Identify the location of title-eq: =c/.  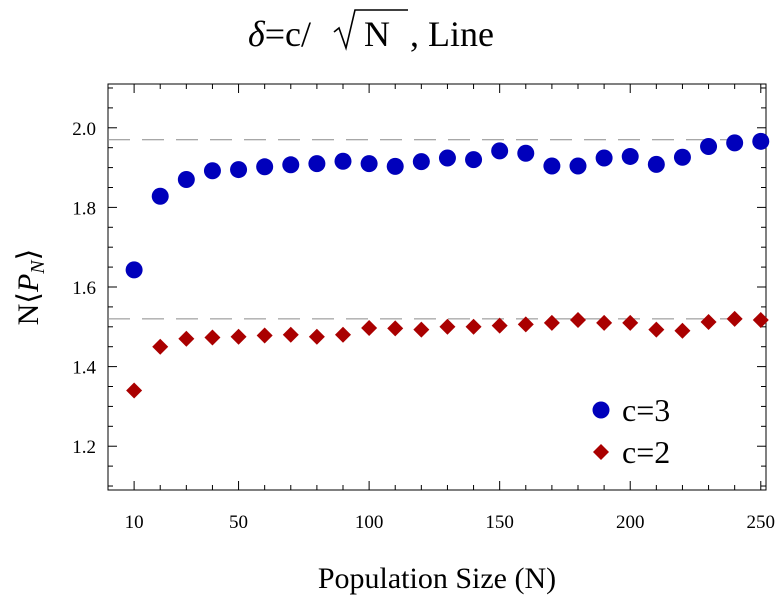
(288, 34).